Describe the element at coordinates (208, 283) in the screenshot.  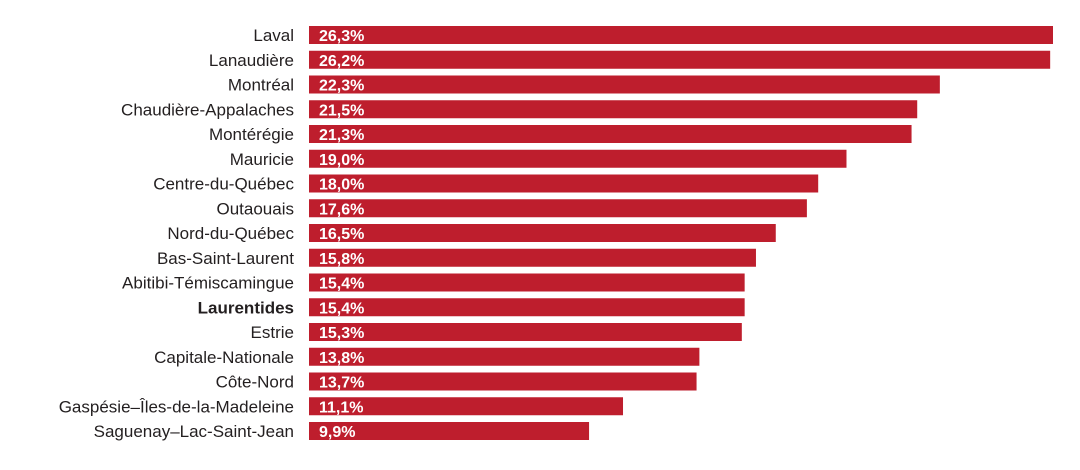
I see `category-label: Abitibi-Témiscamingue` at that location.